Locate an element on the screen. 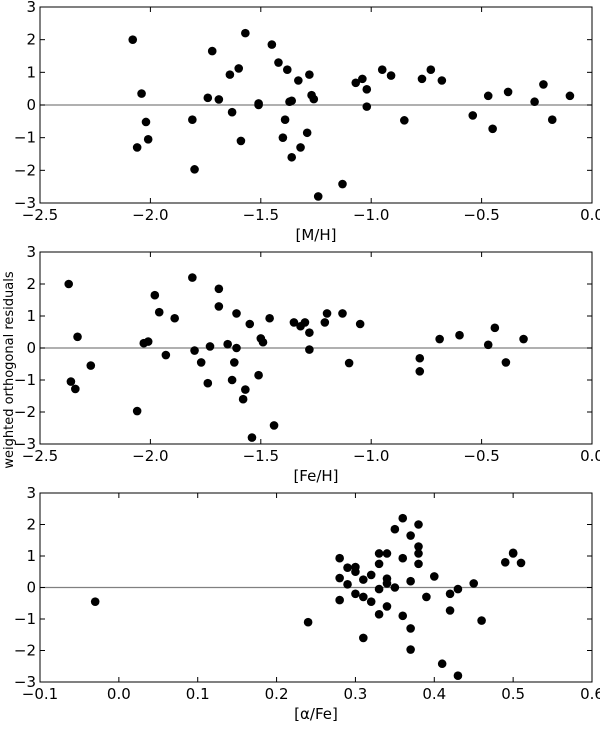  x-axis-title: [M/H] is located at coordinates (316, 235).